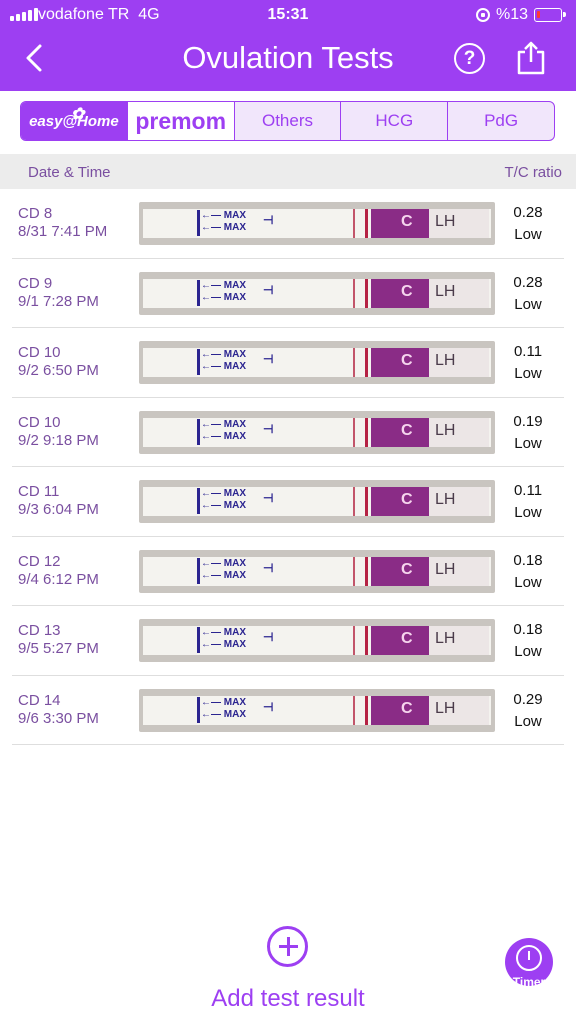 The image size is (576, 1024). What do you see at coordinates (528, 711) in the screenshot?
I see `test-result: 0.29 Low` at bounding box center [528, 711].